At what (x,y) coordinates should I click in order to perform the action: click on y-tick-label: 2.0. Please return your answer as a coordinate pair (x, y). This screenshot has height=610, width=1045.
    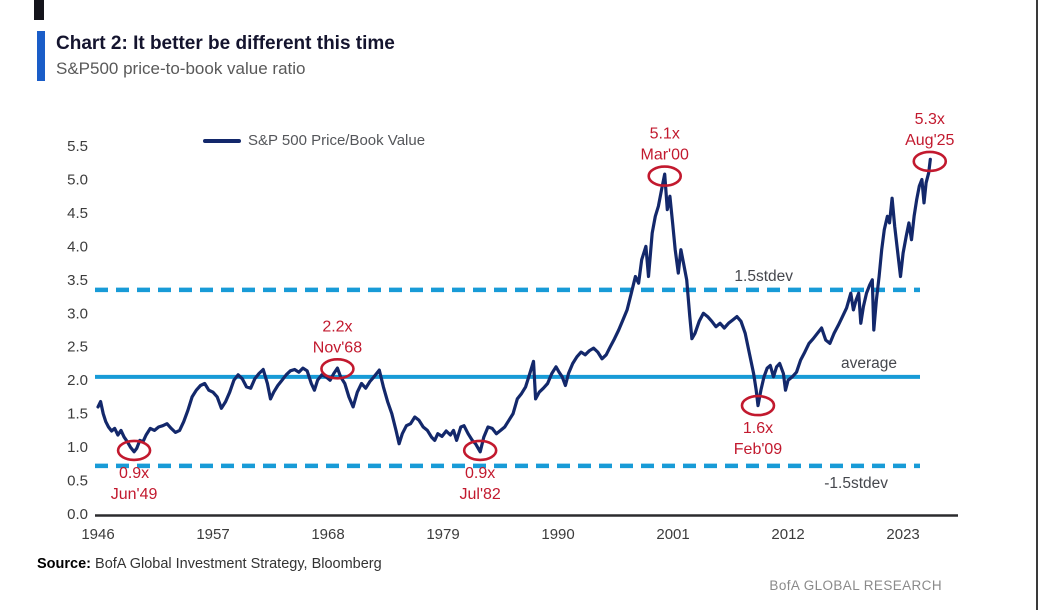
    Looking at the image, I should click on (77, 380).